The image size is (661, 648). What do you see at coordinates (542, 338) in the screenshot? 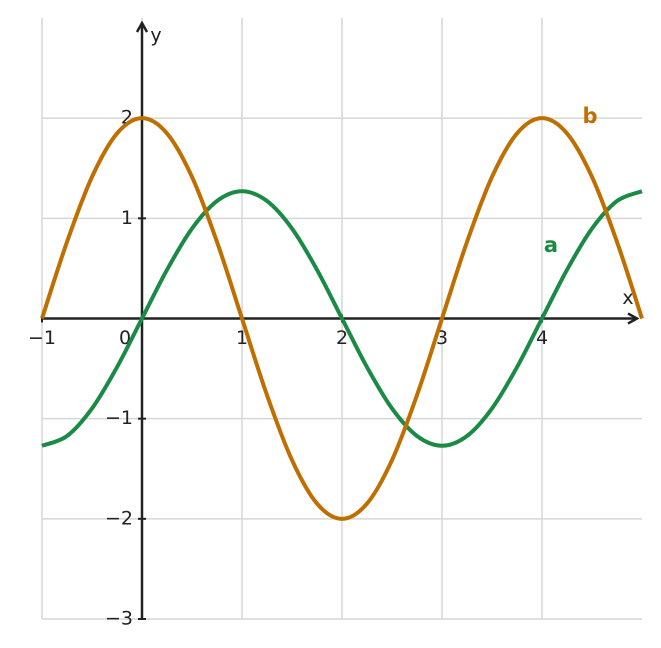
I see `x-tick-label: 4` at bounding box center [542, 338].